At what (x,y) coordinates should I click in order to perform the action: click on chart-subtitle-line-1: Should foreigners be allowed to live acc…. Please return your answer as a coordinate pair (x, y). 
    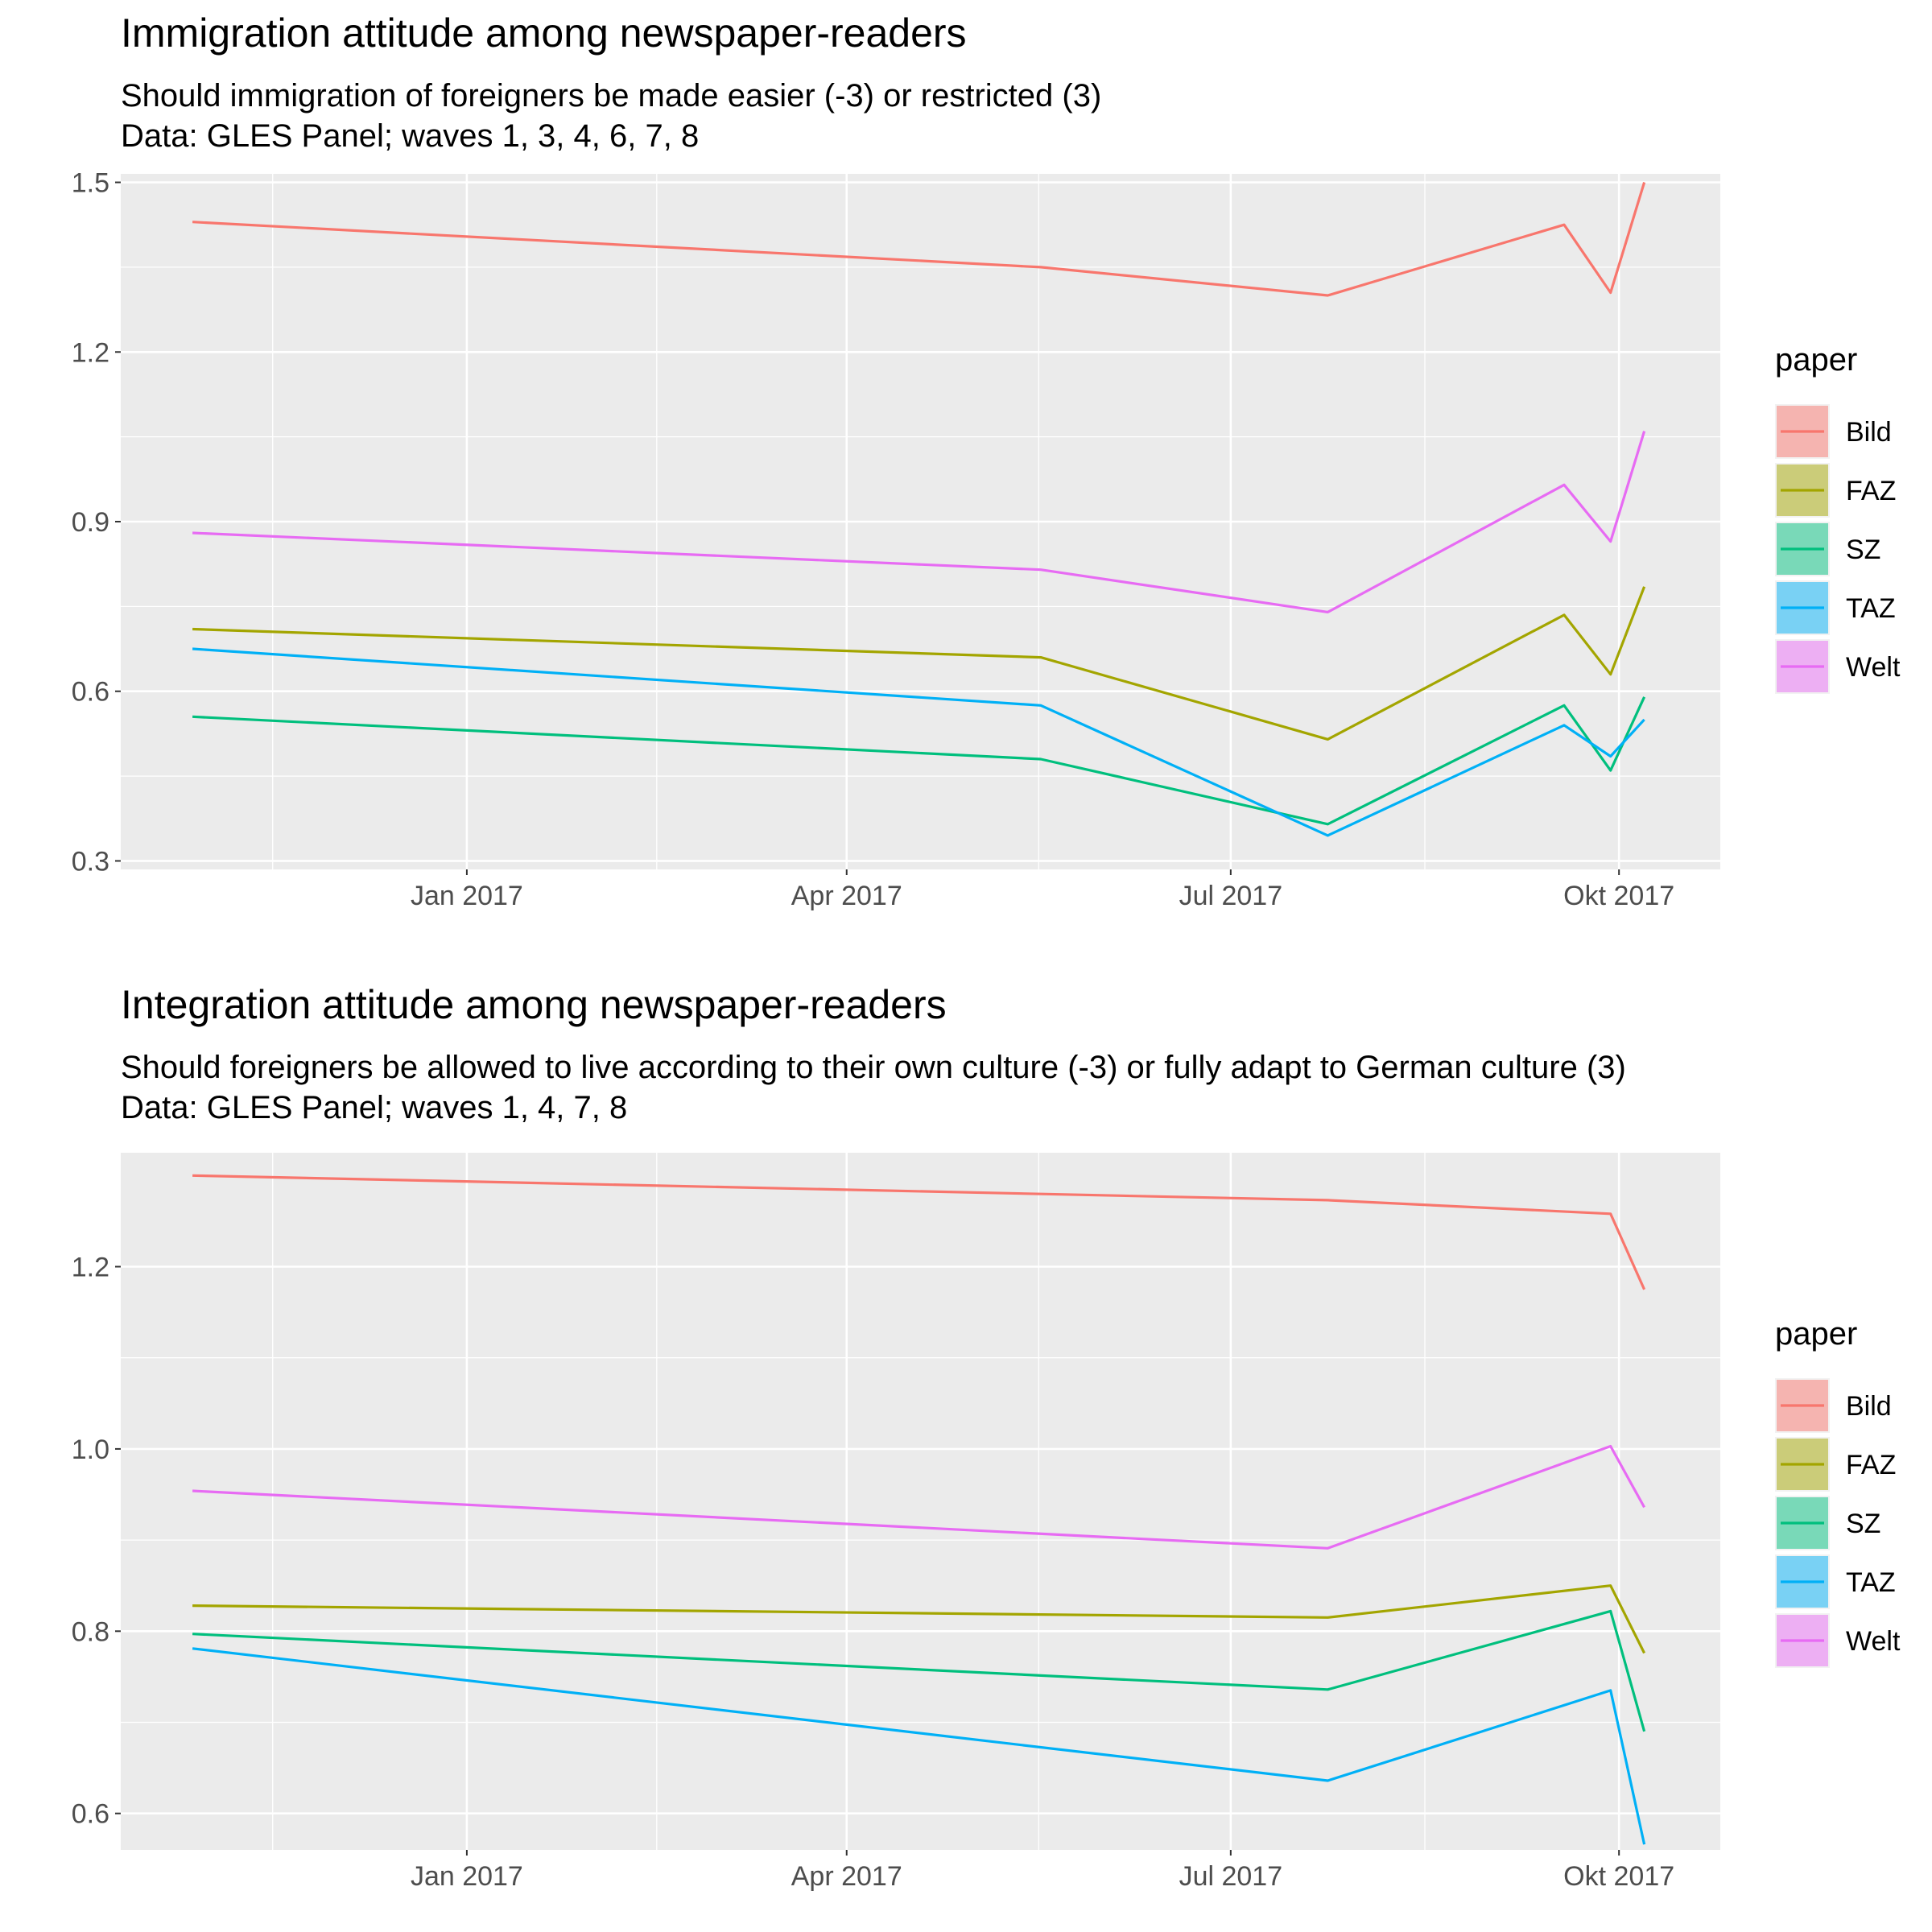
    Looking at the image, I should click on (873, 1067).